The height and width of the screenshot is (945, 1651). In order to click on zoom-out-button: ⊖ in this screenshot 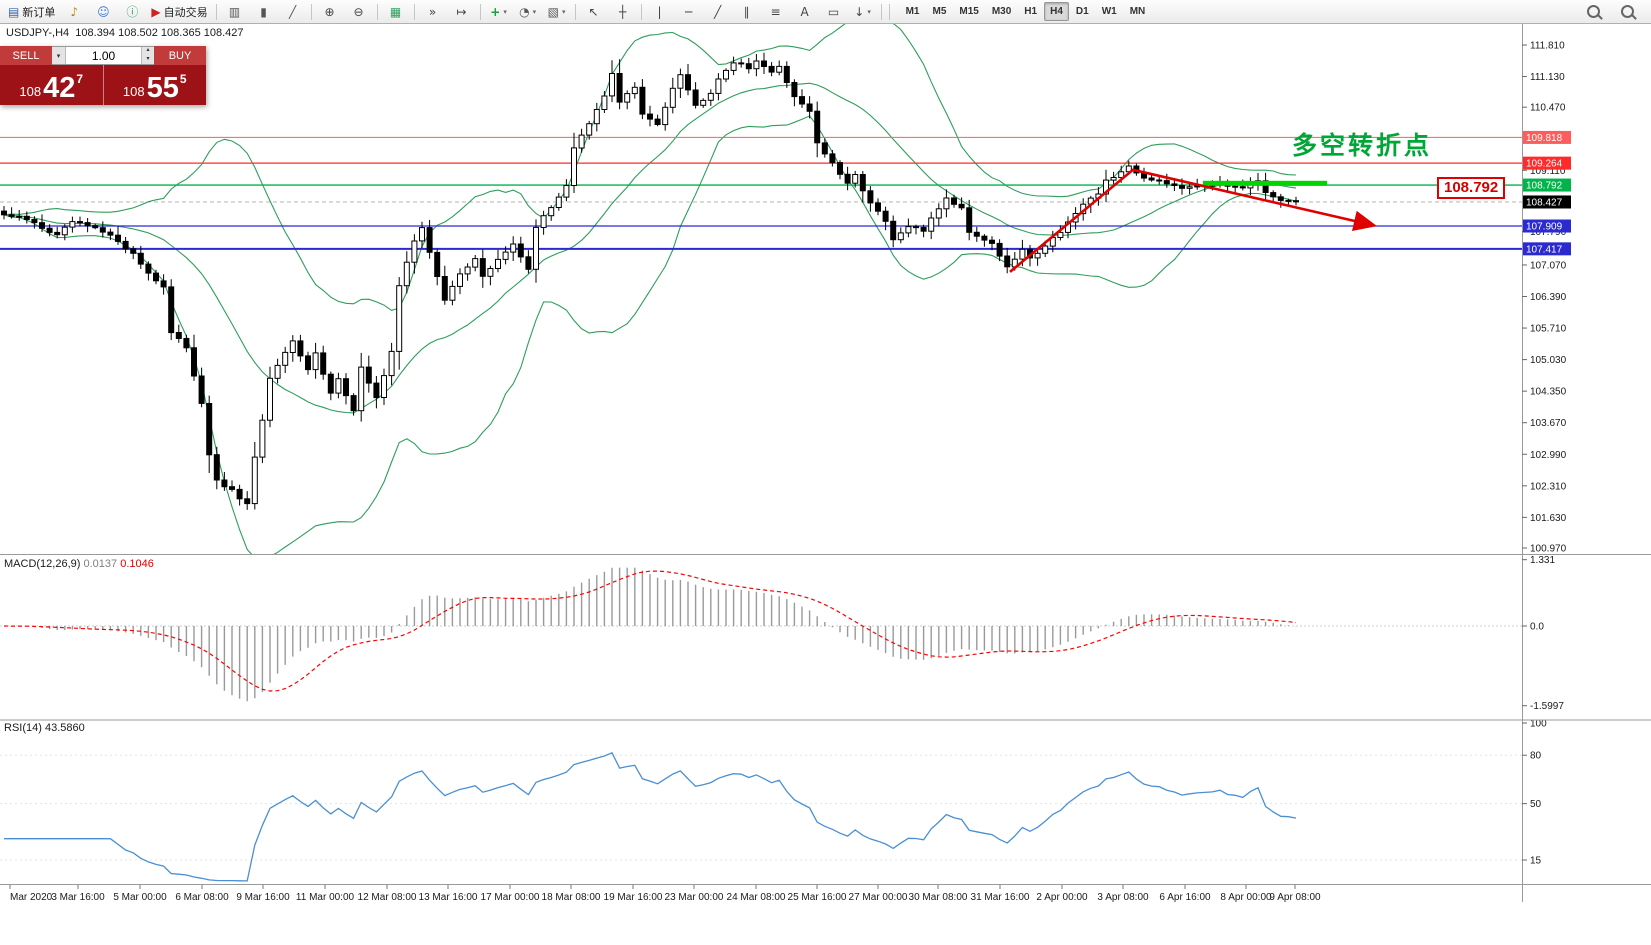, I will do `click(359, 12)`.